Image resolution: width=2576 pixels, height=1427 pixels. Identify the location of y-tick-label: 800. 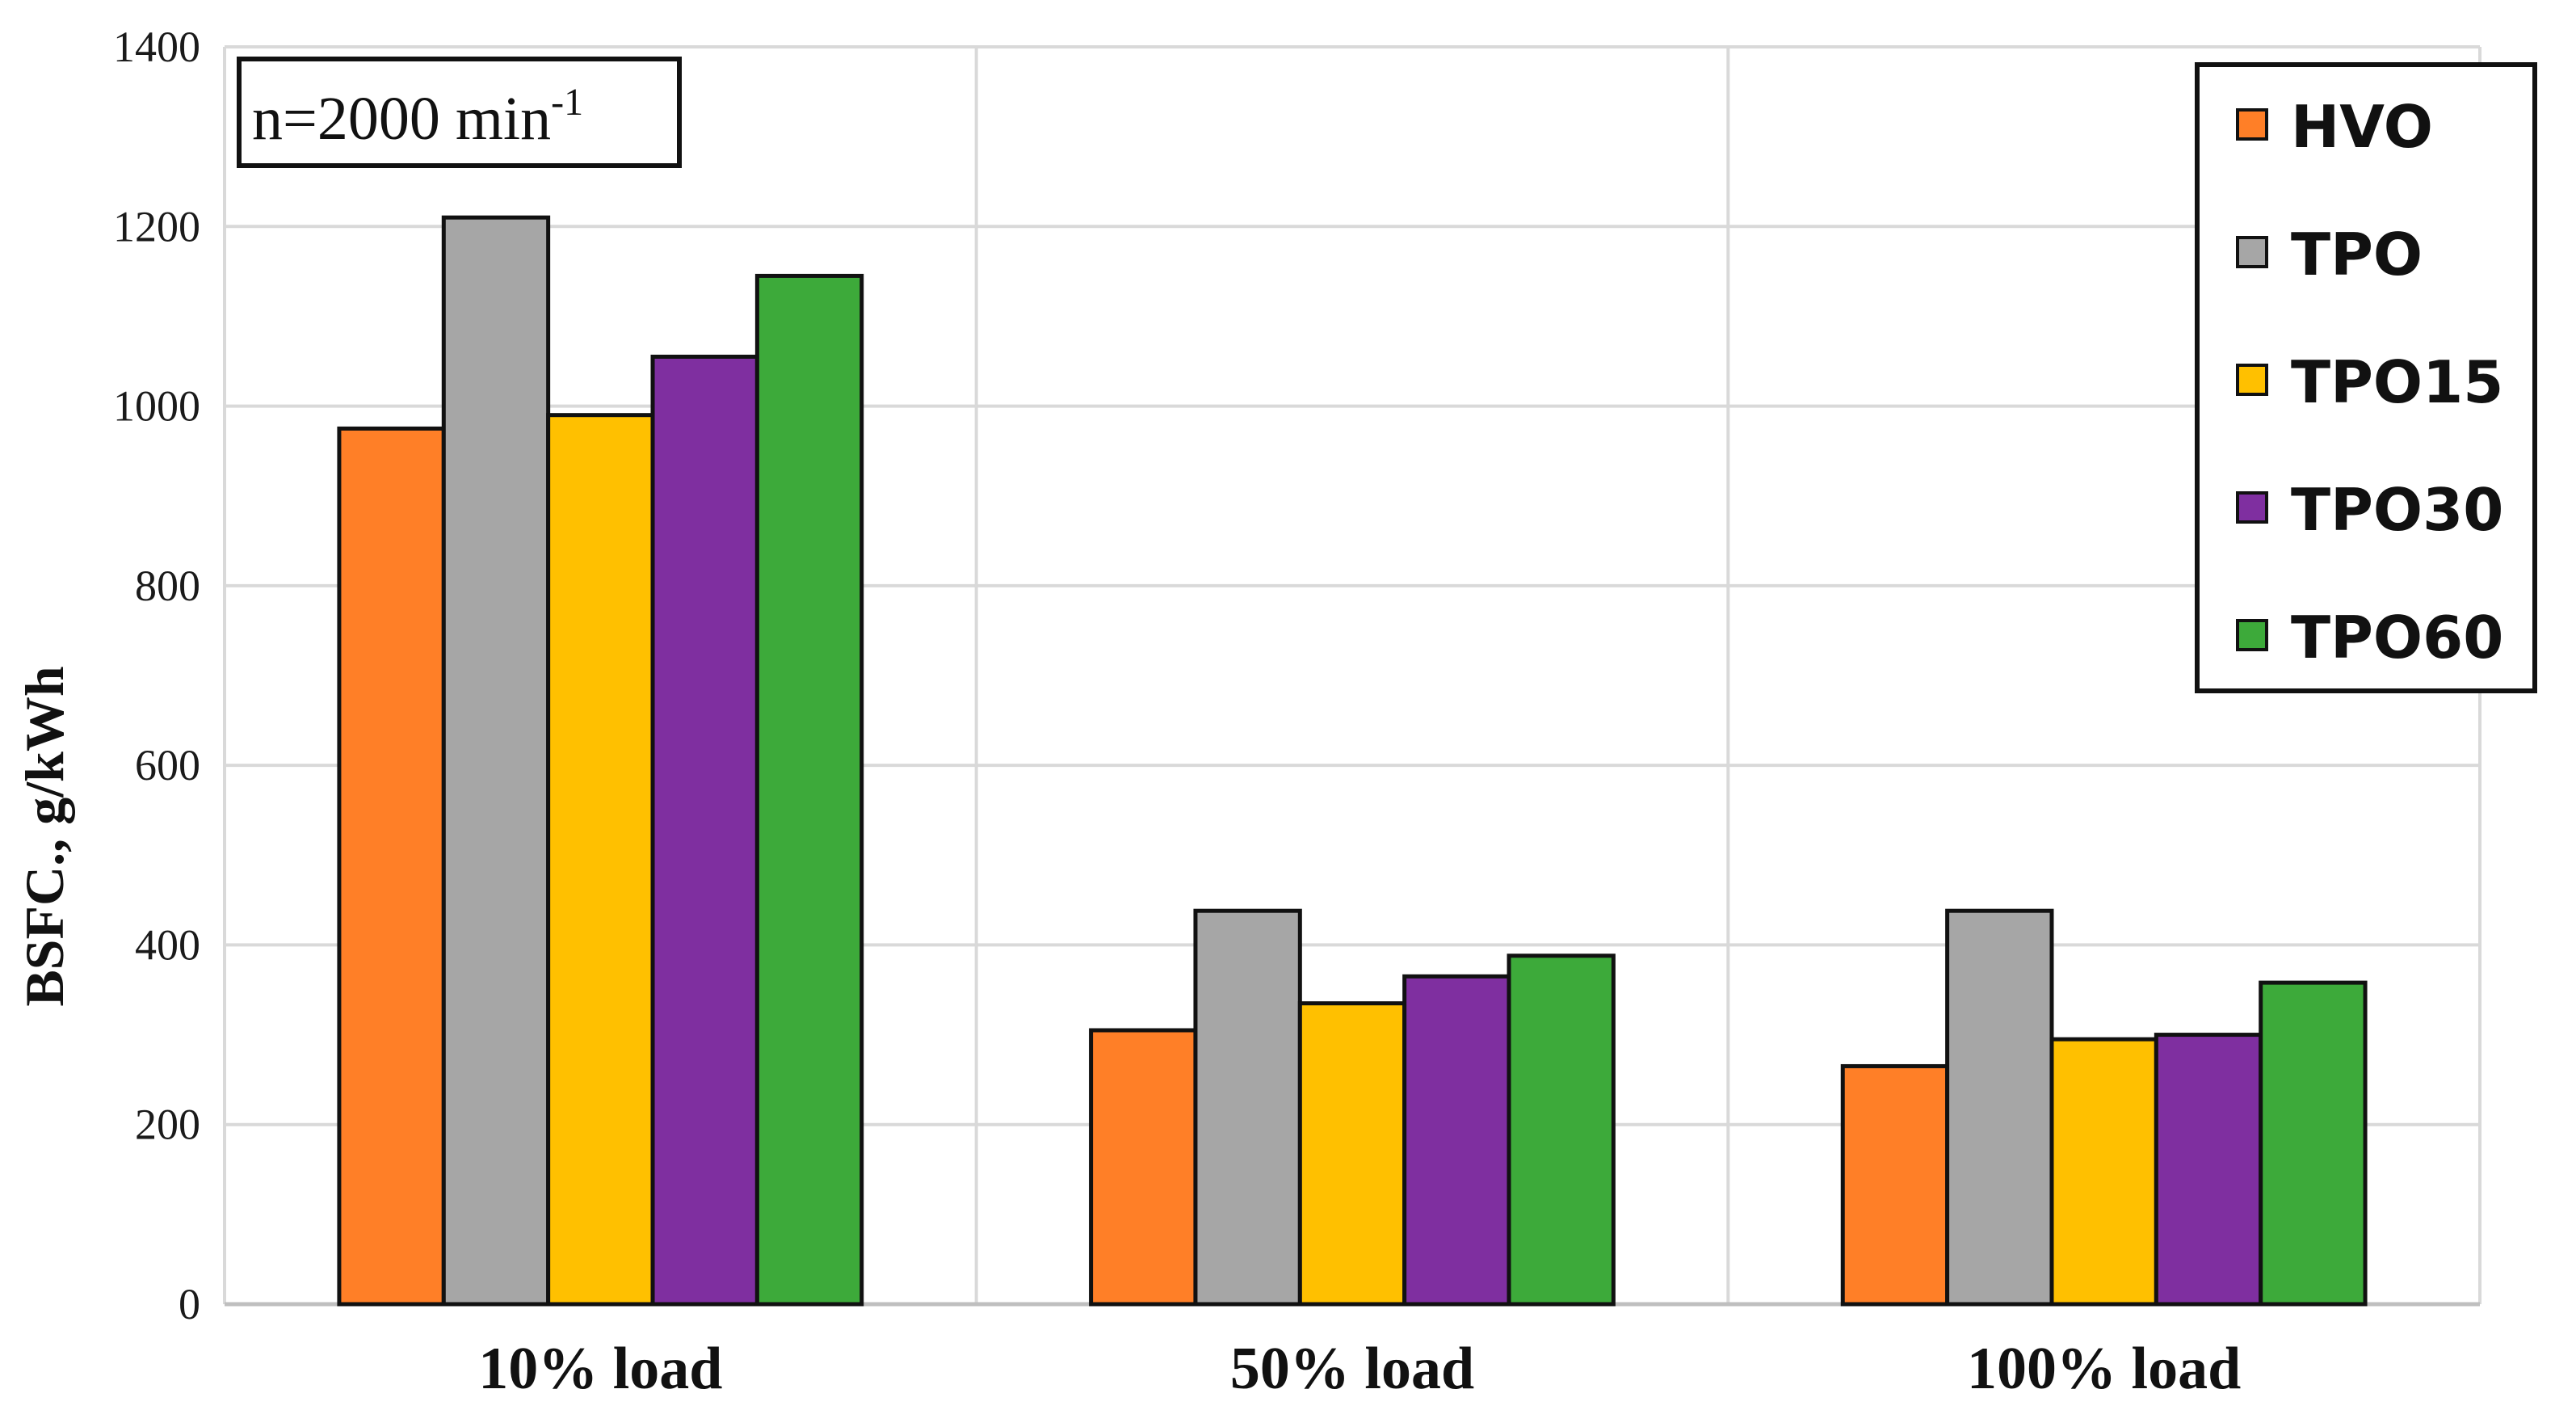
(167, 586).